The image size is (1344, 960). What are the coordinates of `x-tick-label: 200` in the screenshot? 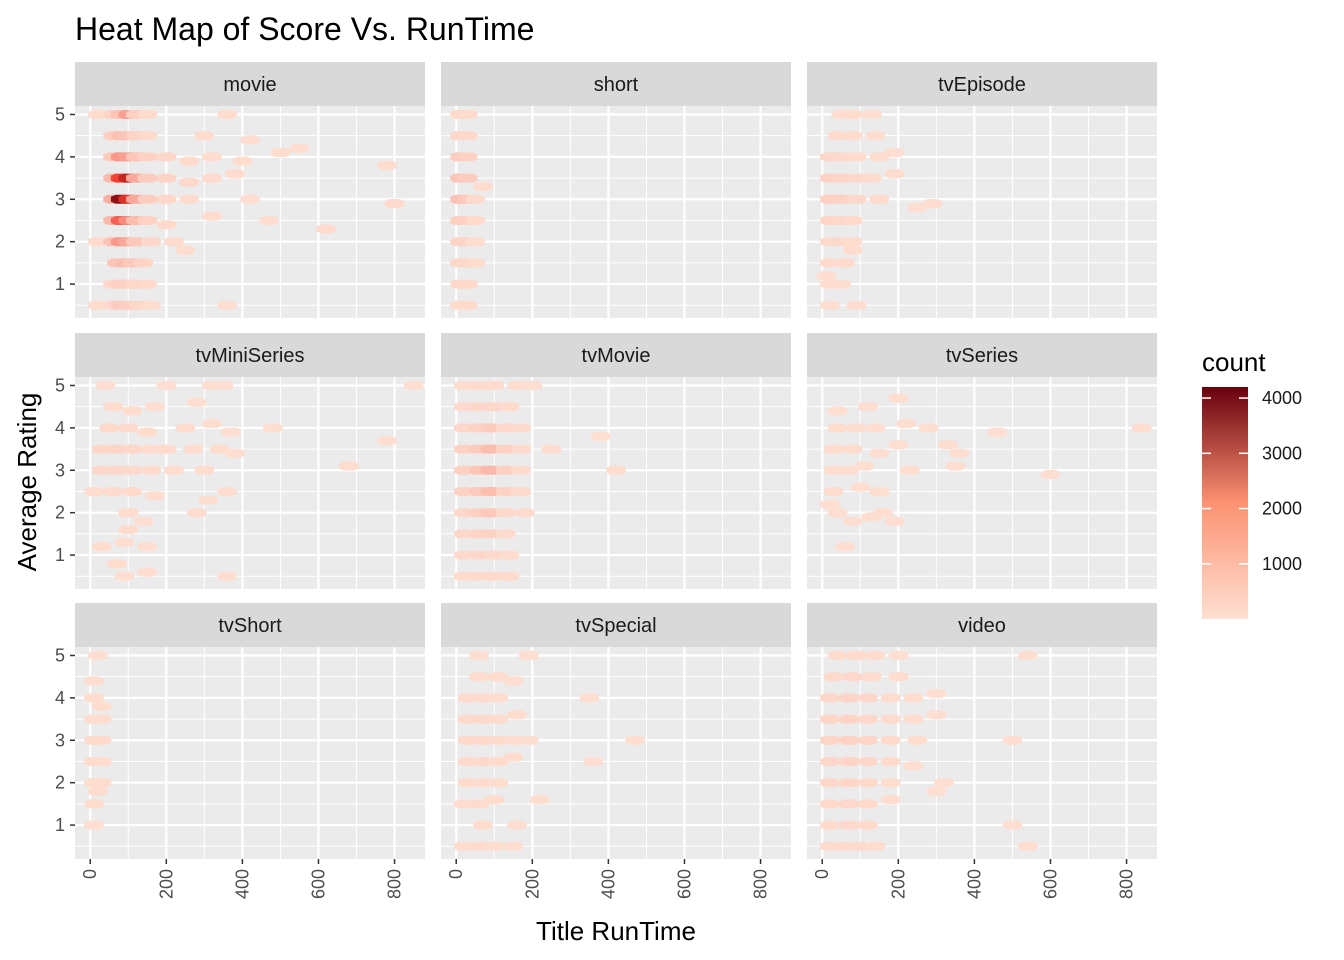 It's located at (166, 884).